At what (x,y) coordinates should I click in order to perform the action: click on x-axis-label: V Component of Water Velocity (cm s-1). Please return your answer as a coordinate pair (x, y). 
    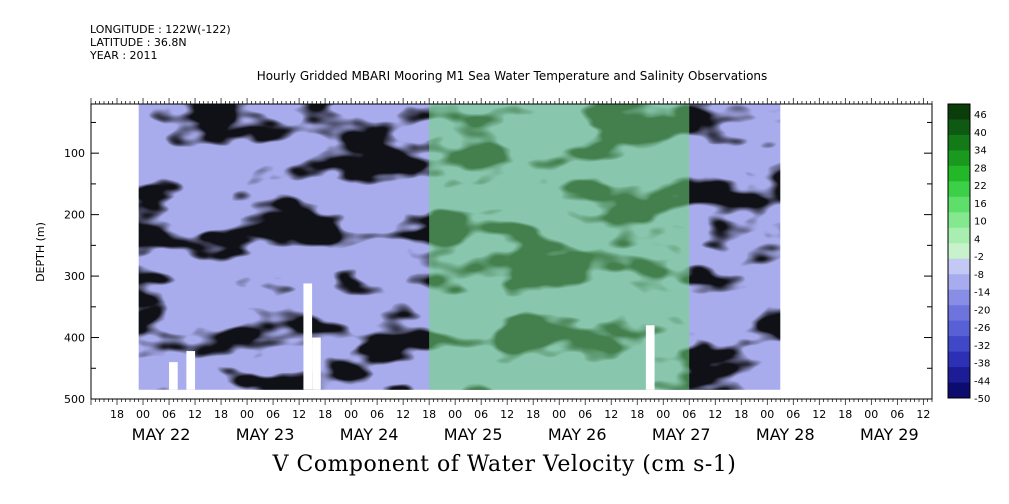
    Looking at the image, I should click on (504, 464).